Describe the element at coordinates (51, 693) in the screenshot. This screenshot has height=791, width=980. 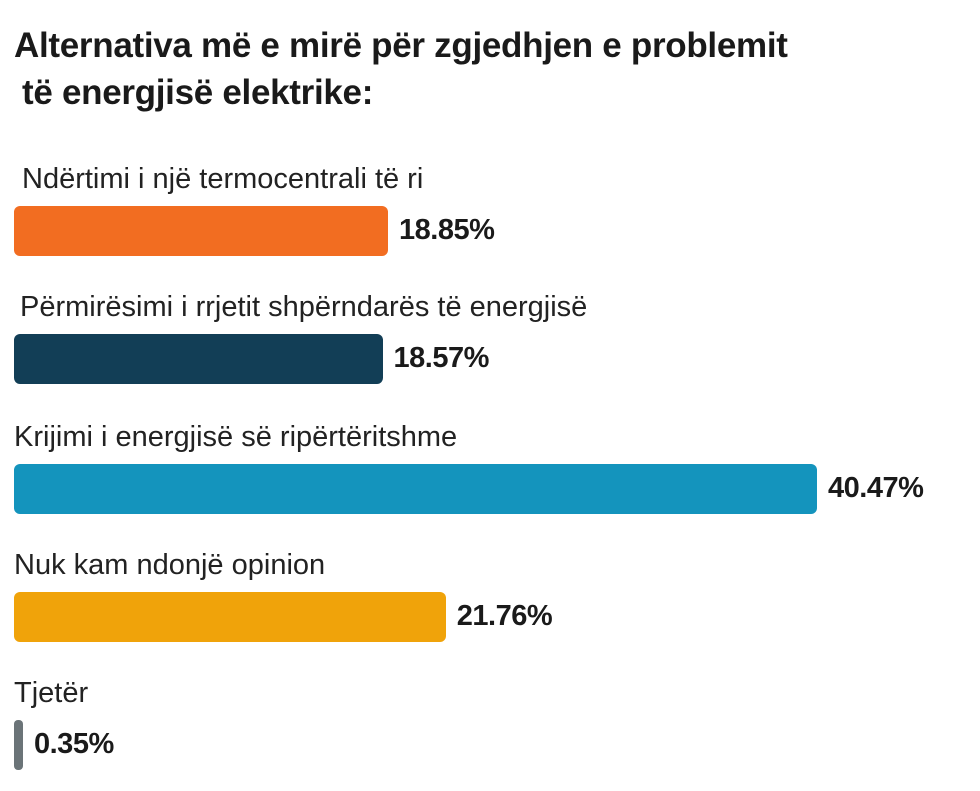
I see `category-label: Tjetër` at that location.